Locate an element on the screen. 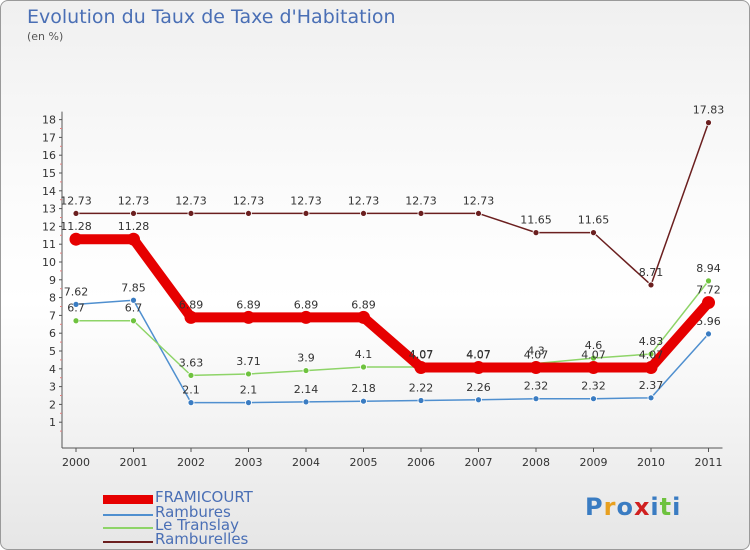  y-tick-label: 6 is located at coordinates (52, 333).